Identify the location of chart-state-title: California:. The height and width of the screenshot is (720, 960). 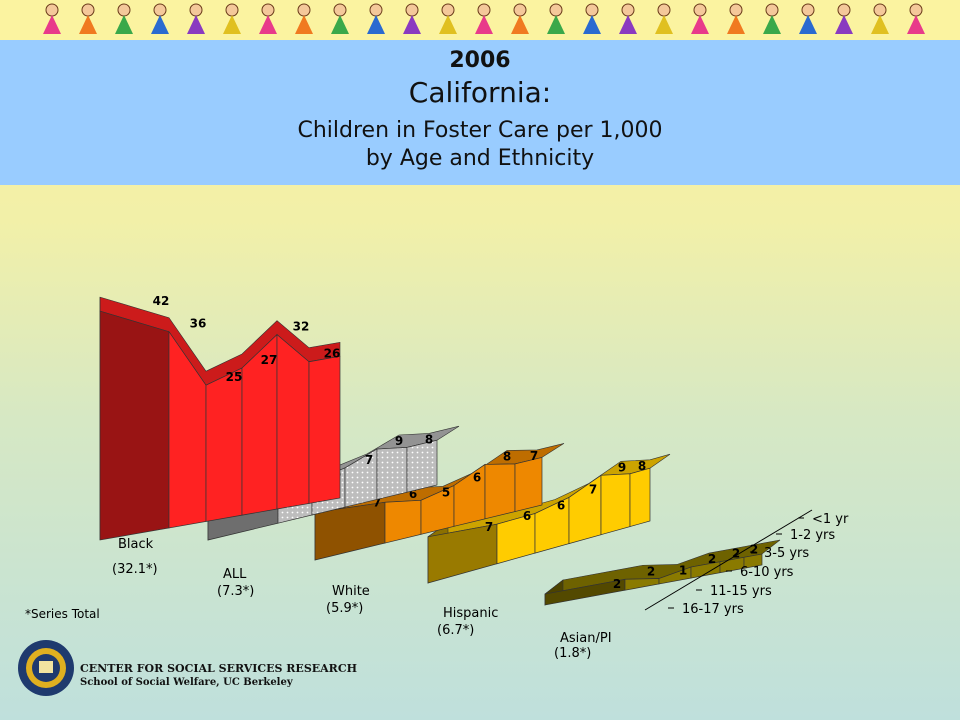
(480, 92).